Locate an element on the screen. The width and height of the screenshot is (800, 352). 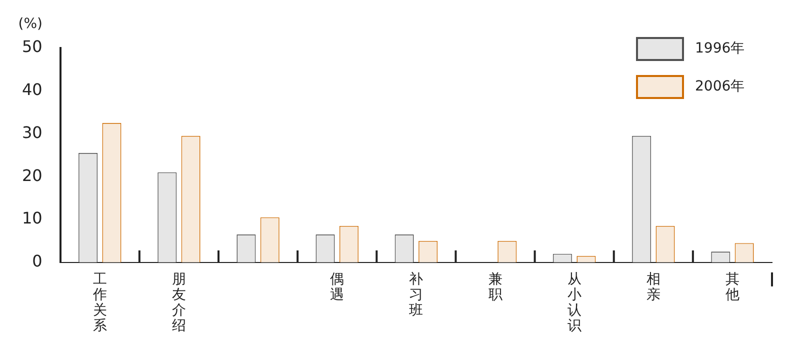
x-tick-label: 相亲 is located at coordinates (653, 288).